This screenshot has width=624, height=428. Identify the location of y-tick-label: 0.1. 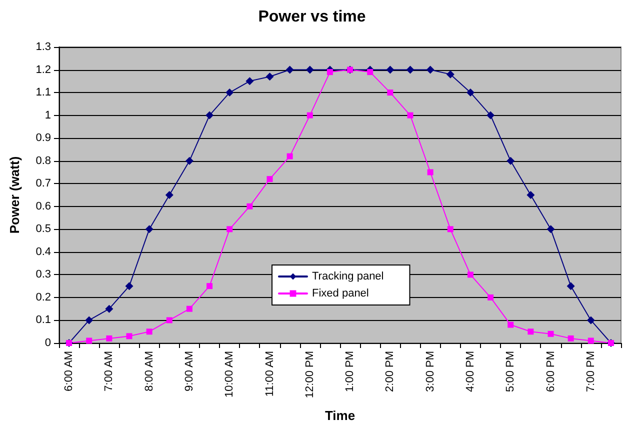
(43, 320).